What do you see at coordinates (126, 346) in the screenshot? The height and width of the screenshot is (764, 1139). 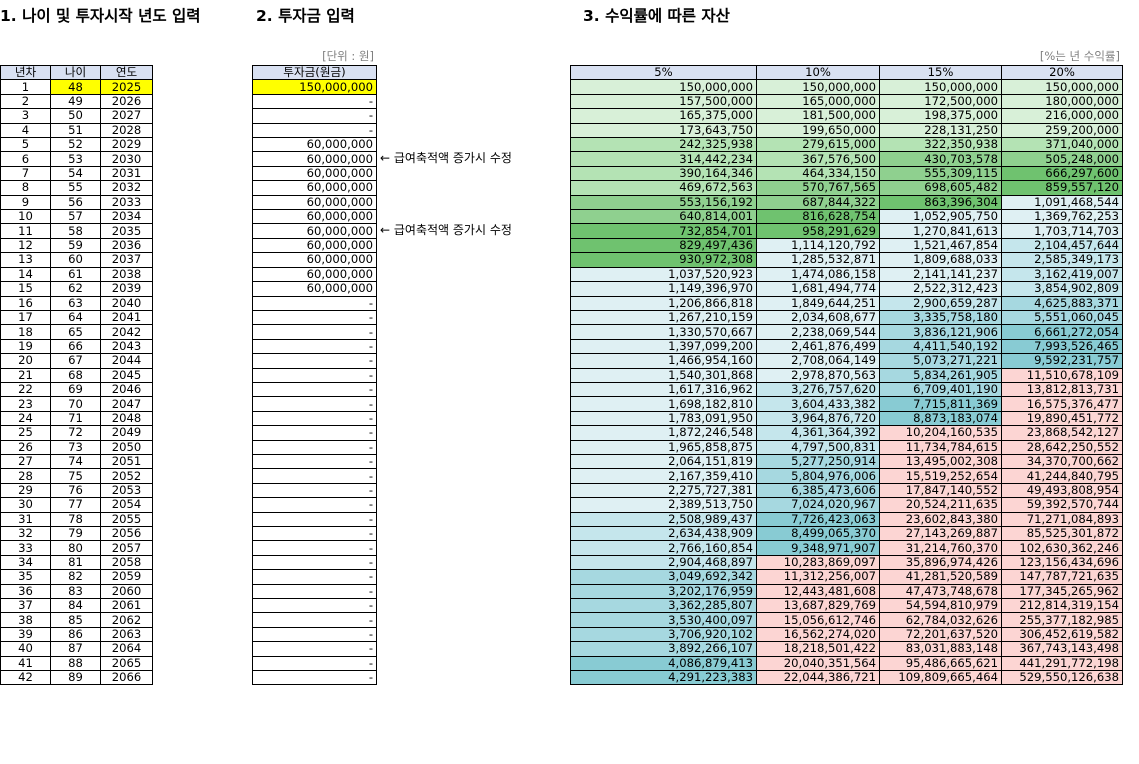 I see `calendar-year-cell: 2043` at bounding box center [126, 346].